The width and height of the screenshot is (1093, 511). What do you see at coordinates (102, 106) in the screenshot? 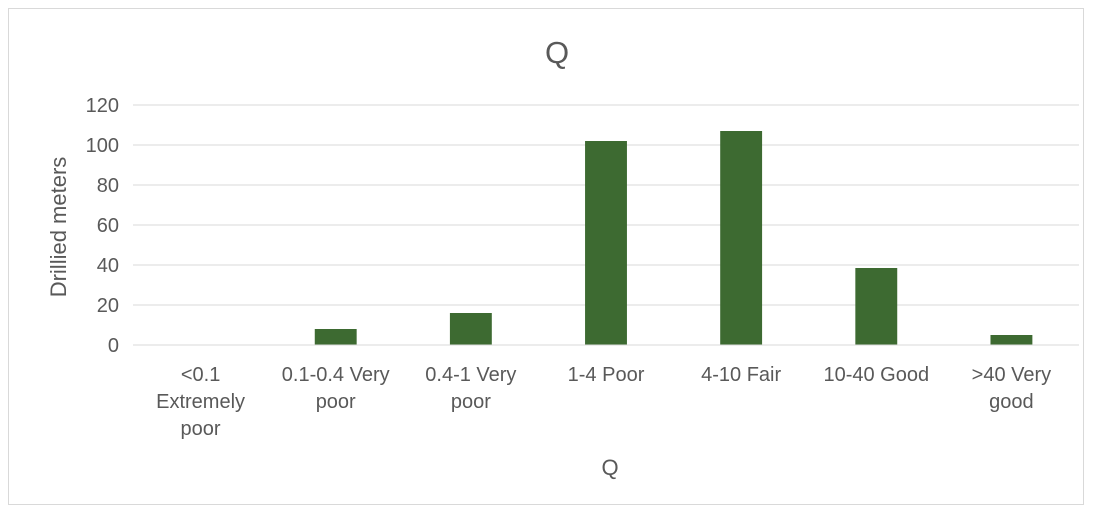
I see `y-tick-label: 120` at bounding box center [102, 106].